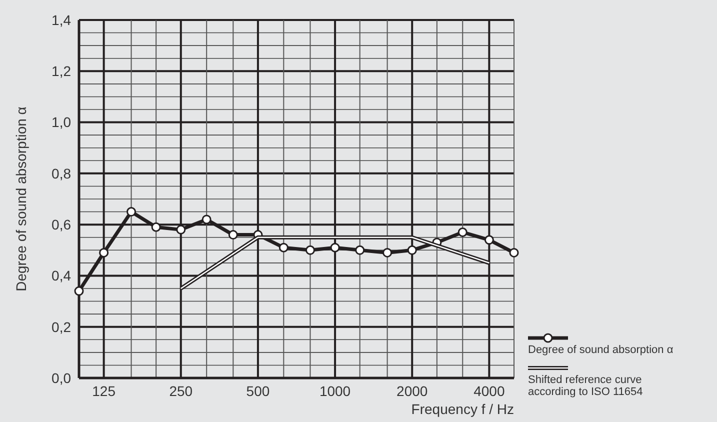 Image resolution: width=717 pixels, height=422 pixels. What do you see at coordinates (62, 378) in the screenshot?
I see `y-tick-label: 0,0` at bounding box center [62, 378].